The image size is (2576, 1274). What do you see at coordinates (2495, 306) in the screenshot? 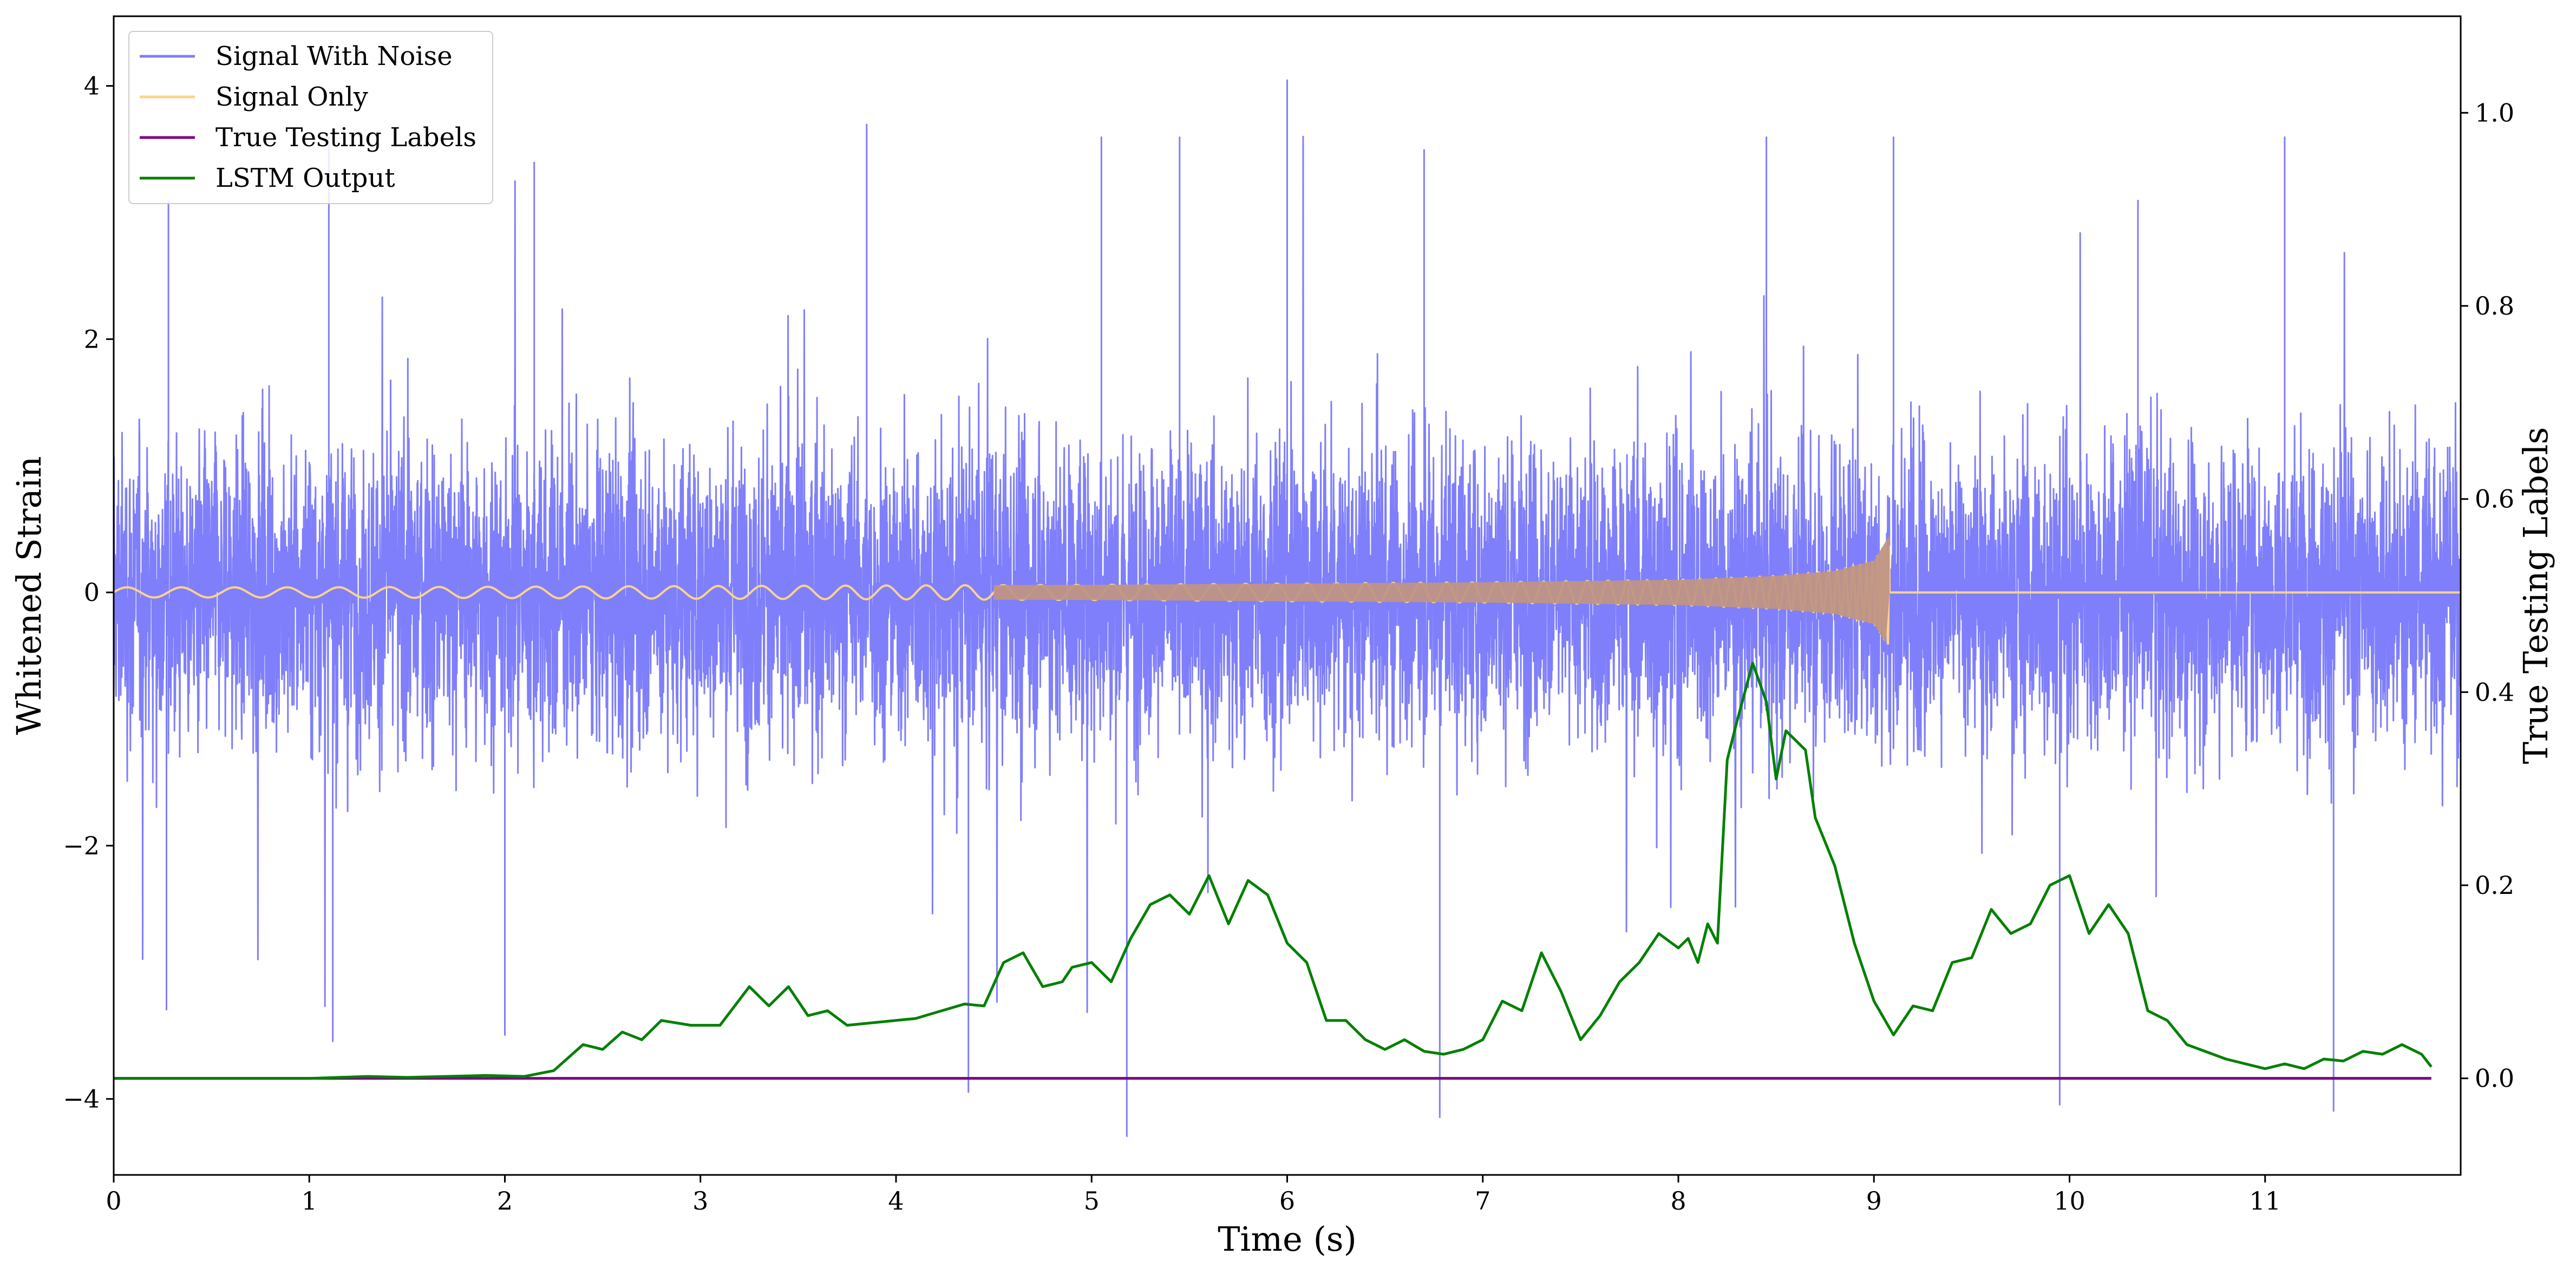
I see `y2-tick-label: 0.8` at bounding box center [2495, 306].